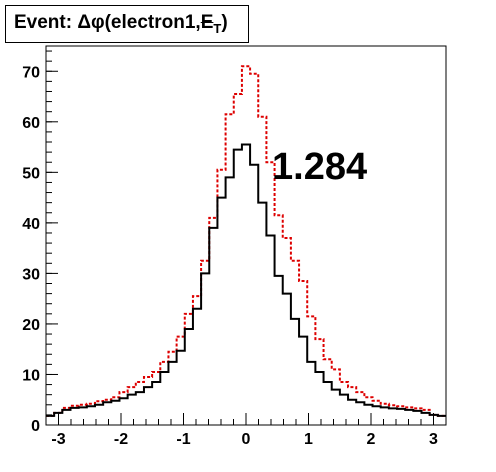 This screenshot has width=496, height=472. I want to click on title-close: ), so click(224, 23).